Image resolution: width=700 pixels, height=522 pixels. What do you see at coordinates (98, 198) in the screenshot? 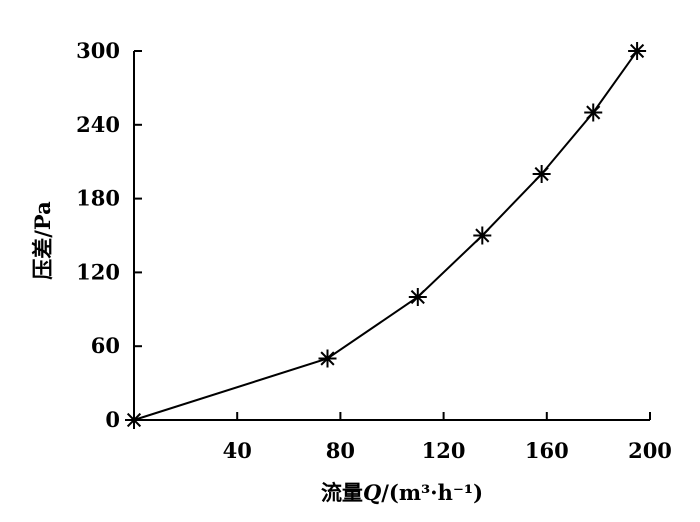
I see `y-tick-label: 180` at bounding box center [98, 198].